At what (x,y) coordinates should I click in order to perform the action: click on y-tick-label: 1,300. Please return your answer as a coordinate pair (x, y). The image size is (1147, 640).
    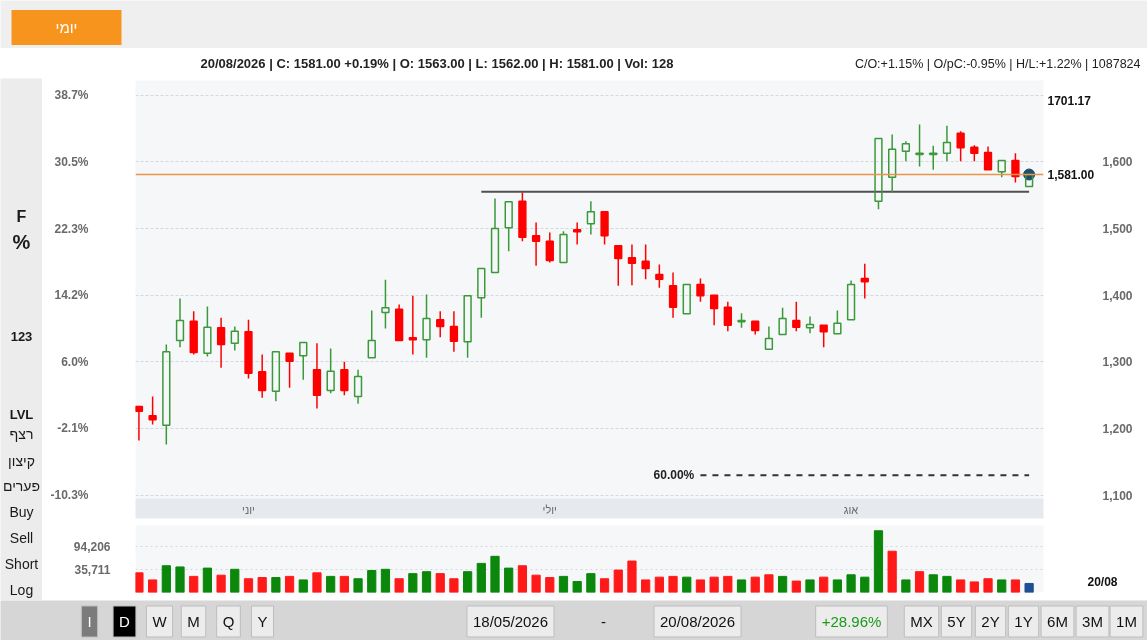
    Looking at the image, I should click on (1117, 362).